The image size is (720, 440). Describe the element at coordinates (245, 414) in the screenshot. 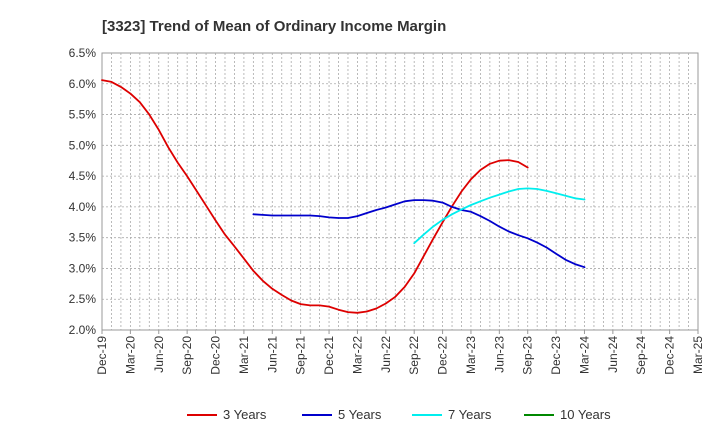

I see `legend-label: 3 Years` at that location.